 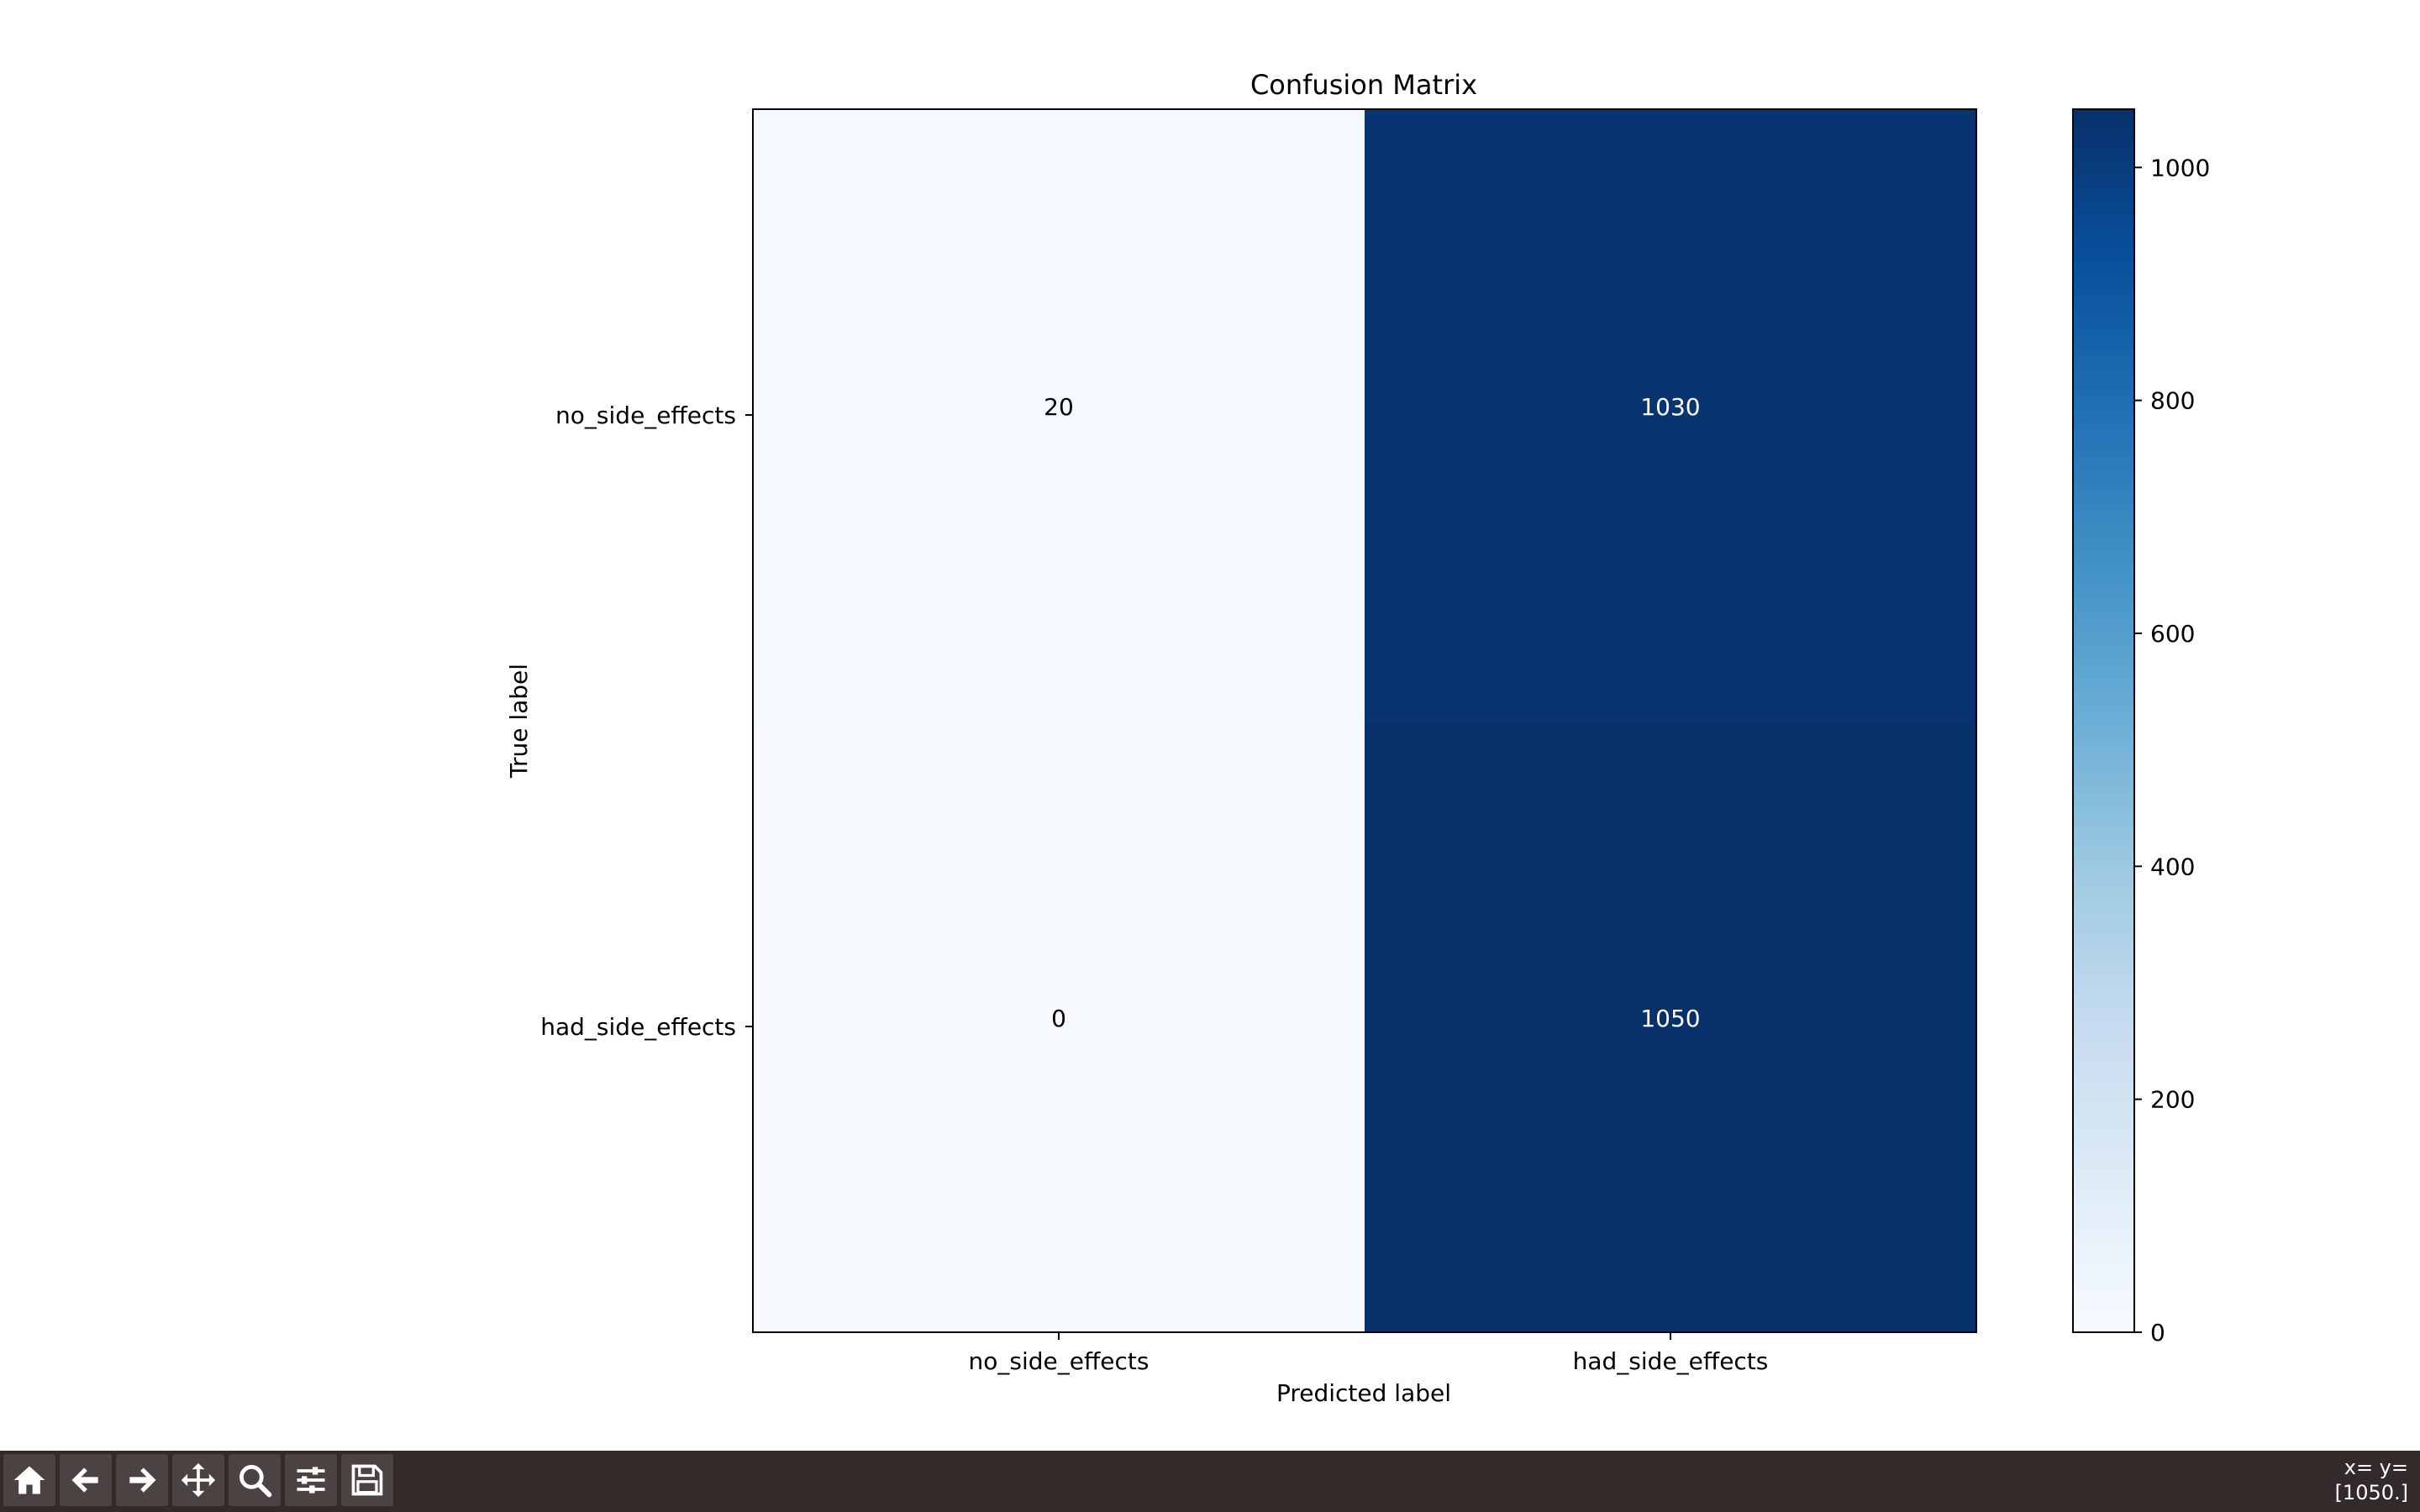 I want to click on colorbar-tick-label: 0, so click(x=2157, y=1333).